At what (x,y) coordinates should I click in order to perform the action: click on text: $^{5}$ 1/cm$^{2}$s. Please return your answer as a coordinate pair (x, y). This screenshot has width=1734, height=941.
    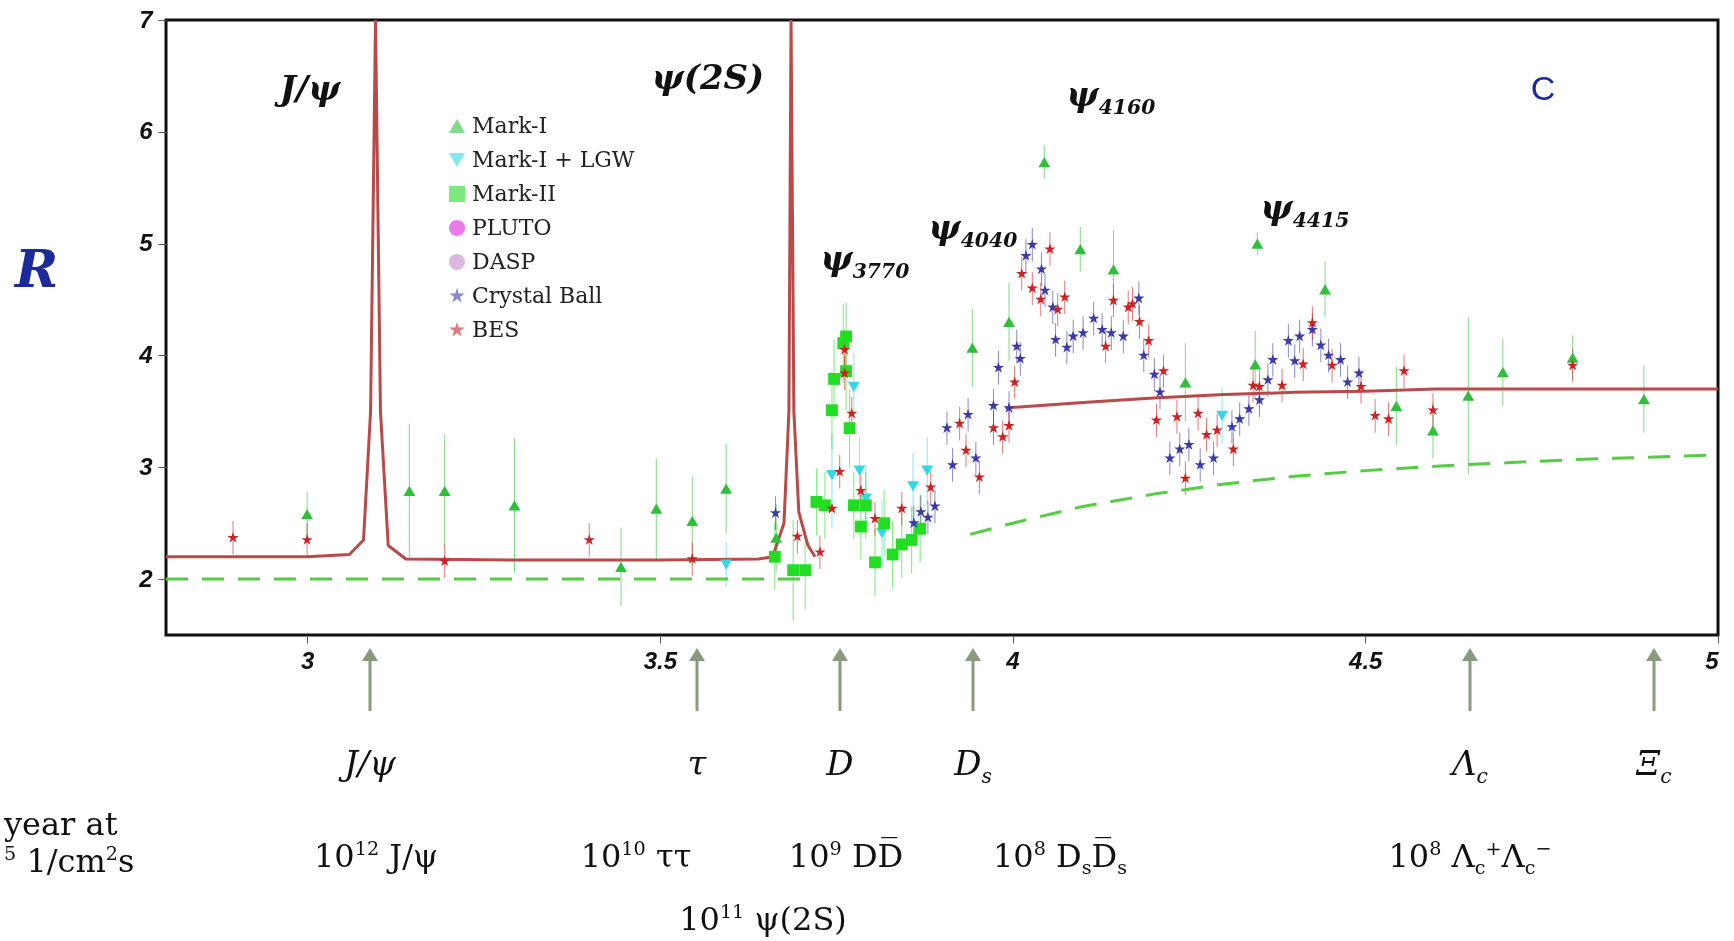
    Looking at the image, I should click on (69, 860).